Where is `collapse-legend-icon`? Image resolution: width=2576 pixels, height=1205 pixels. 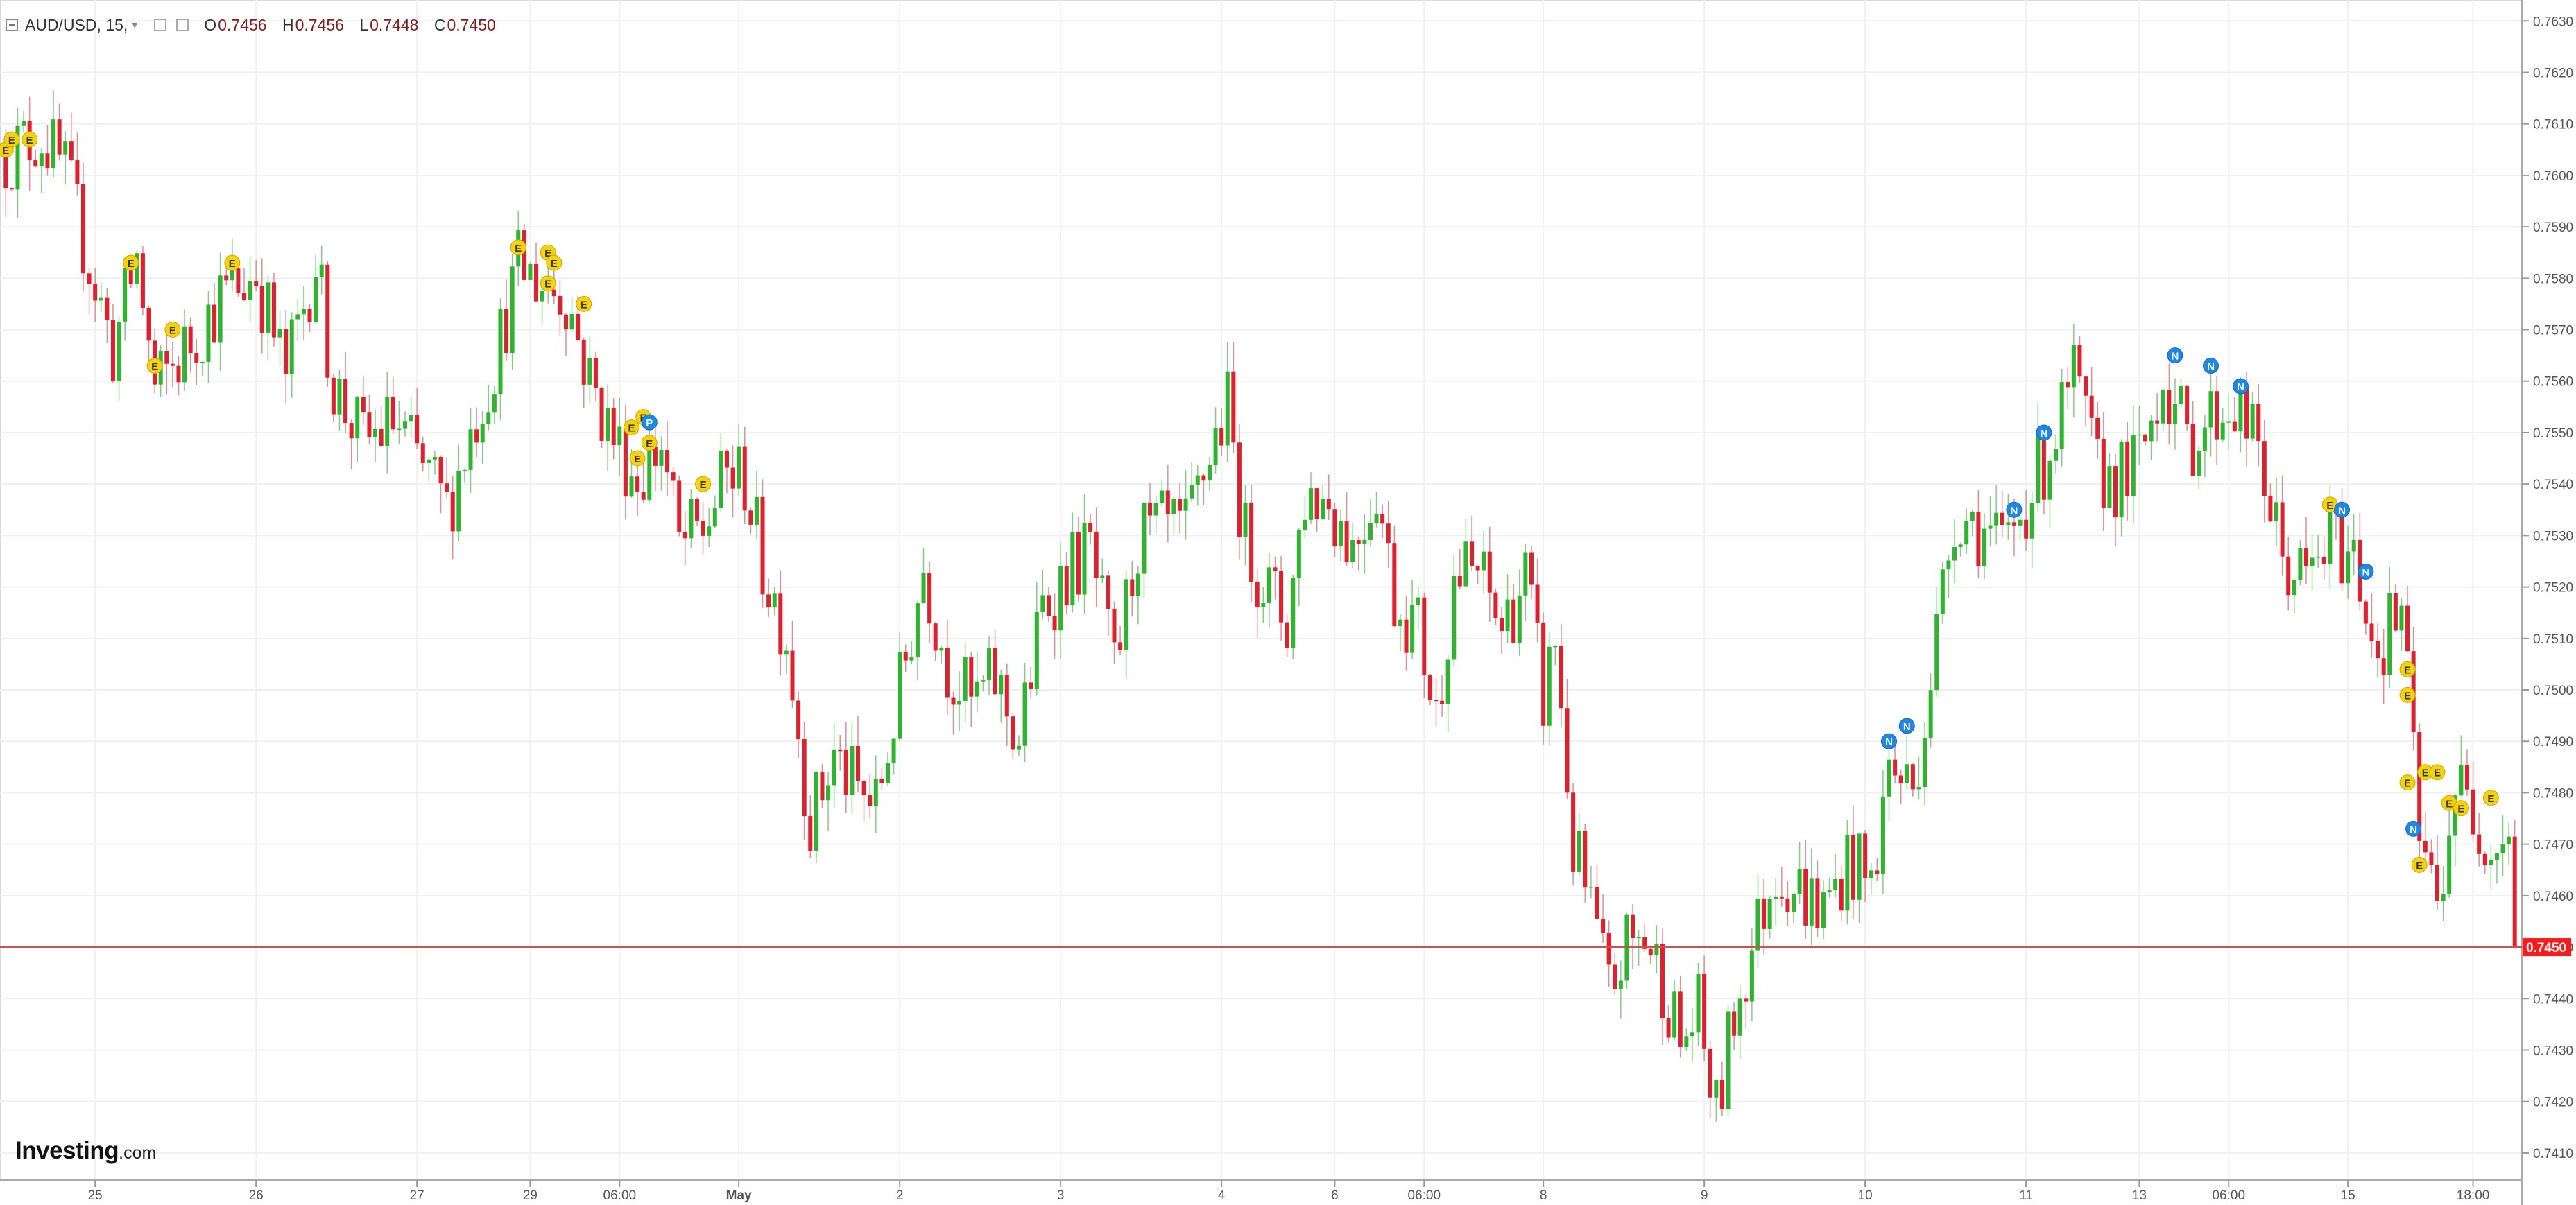 collapse-legend-icon is located at coordinates (12, 25).